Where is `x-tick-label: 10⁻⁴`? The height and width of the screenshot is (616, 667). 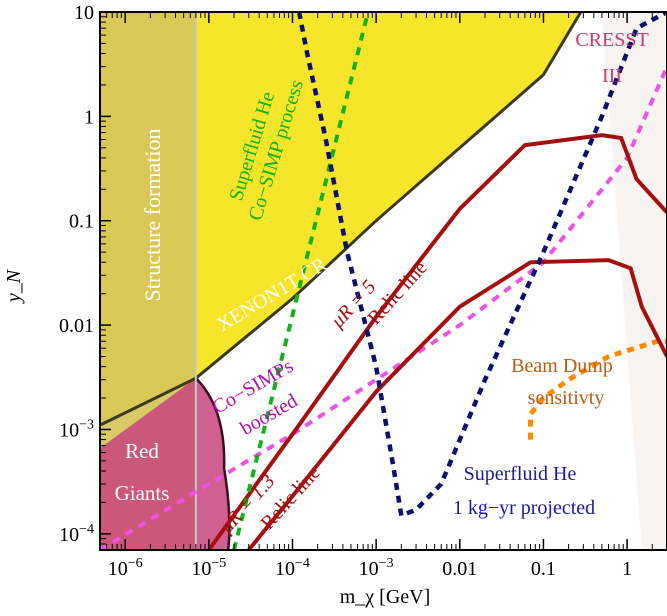 x-tick-label: 10⁻⁴ is located at coordinates (292, 568).